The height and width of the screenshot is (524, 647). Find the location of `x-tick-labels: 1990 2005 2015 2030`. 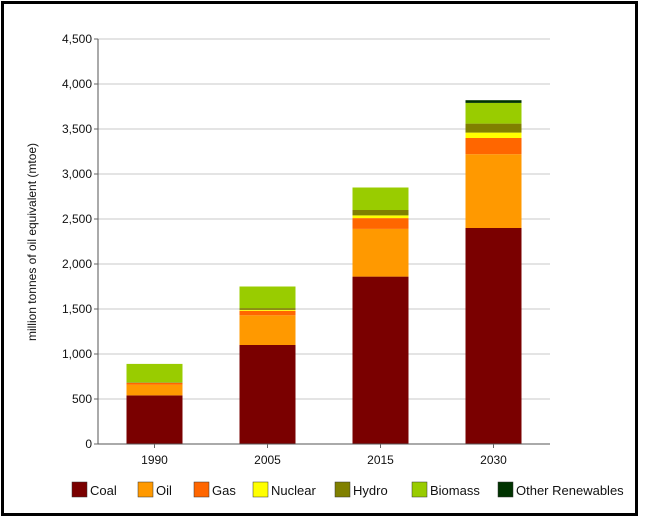

x-tick-labels: 1990 2005 2015 2030 is located at coordinates (324, 455).